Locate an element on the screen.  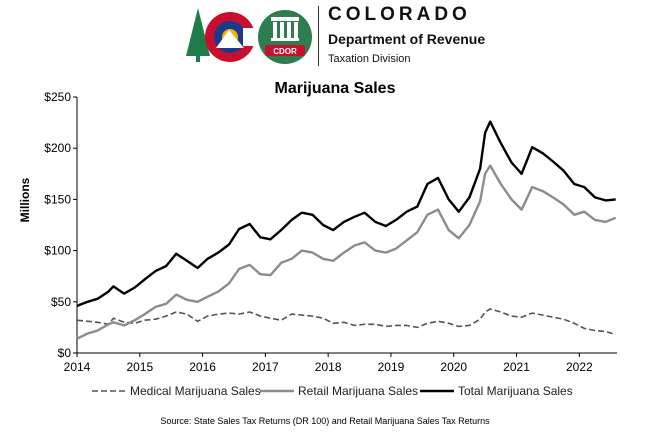
x-tick-label: 2017 is located at coordinates (265, 367).